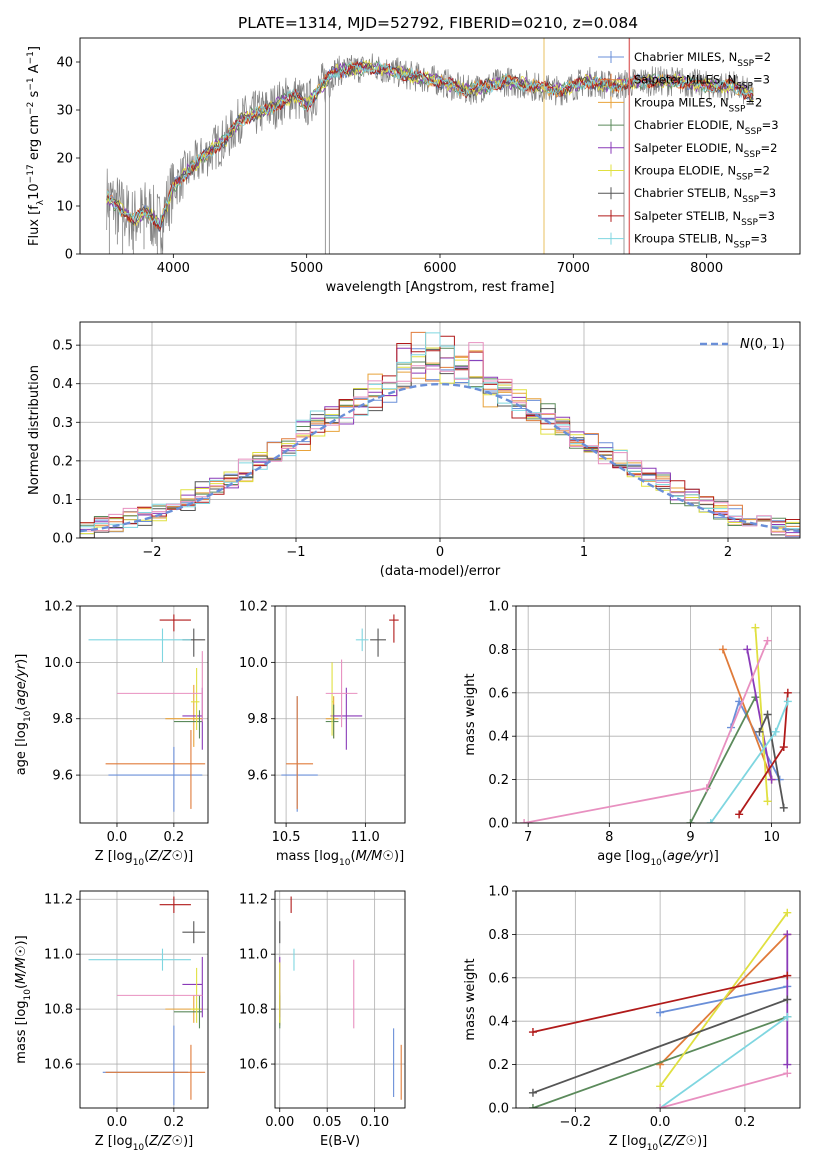  I want to click on x-tick-label: 0.05, so click(327, 1122).